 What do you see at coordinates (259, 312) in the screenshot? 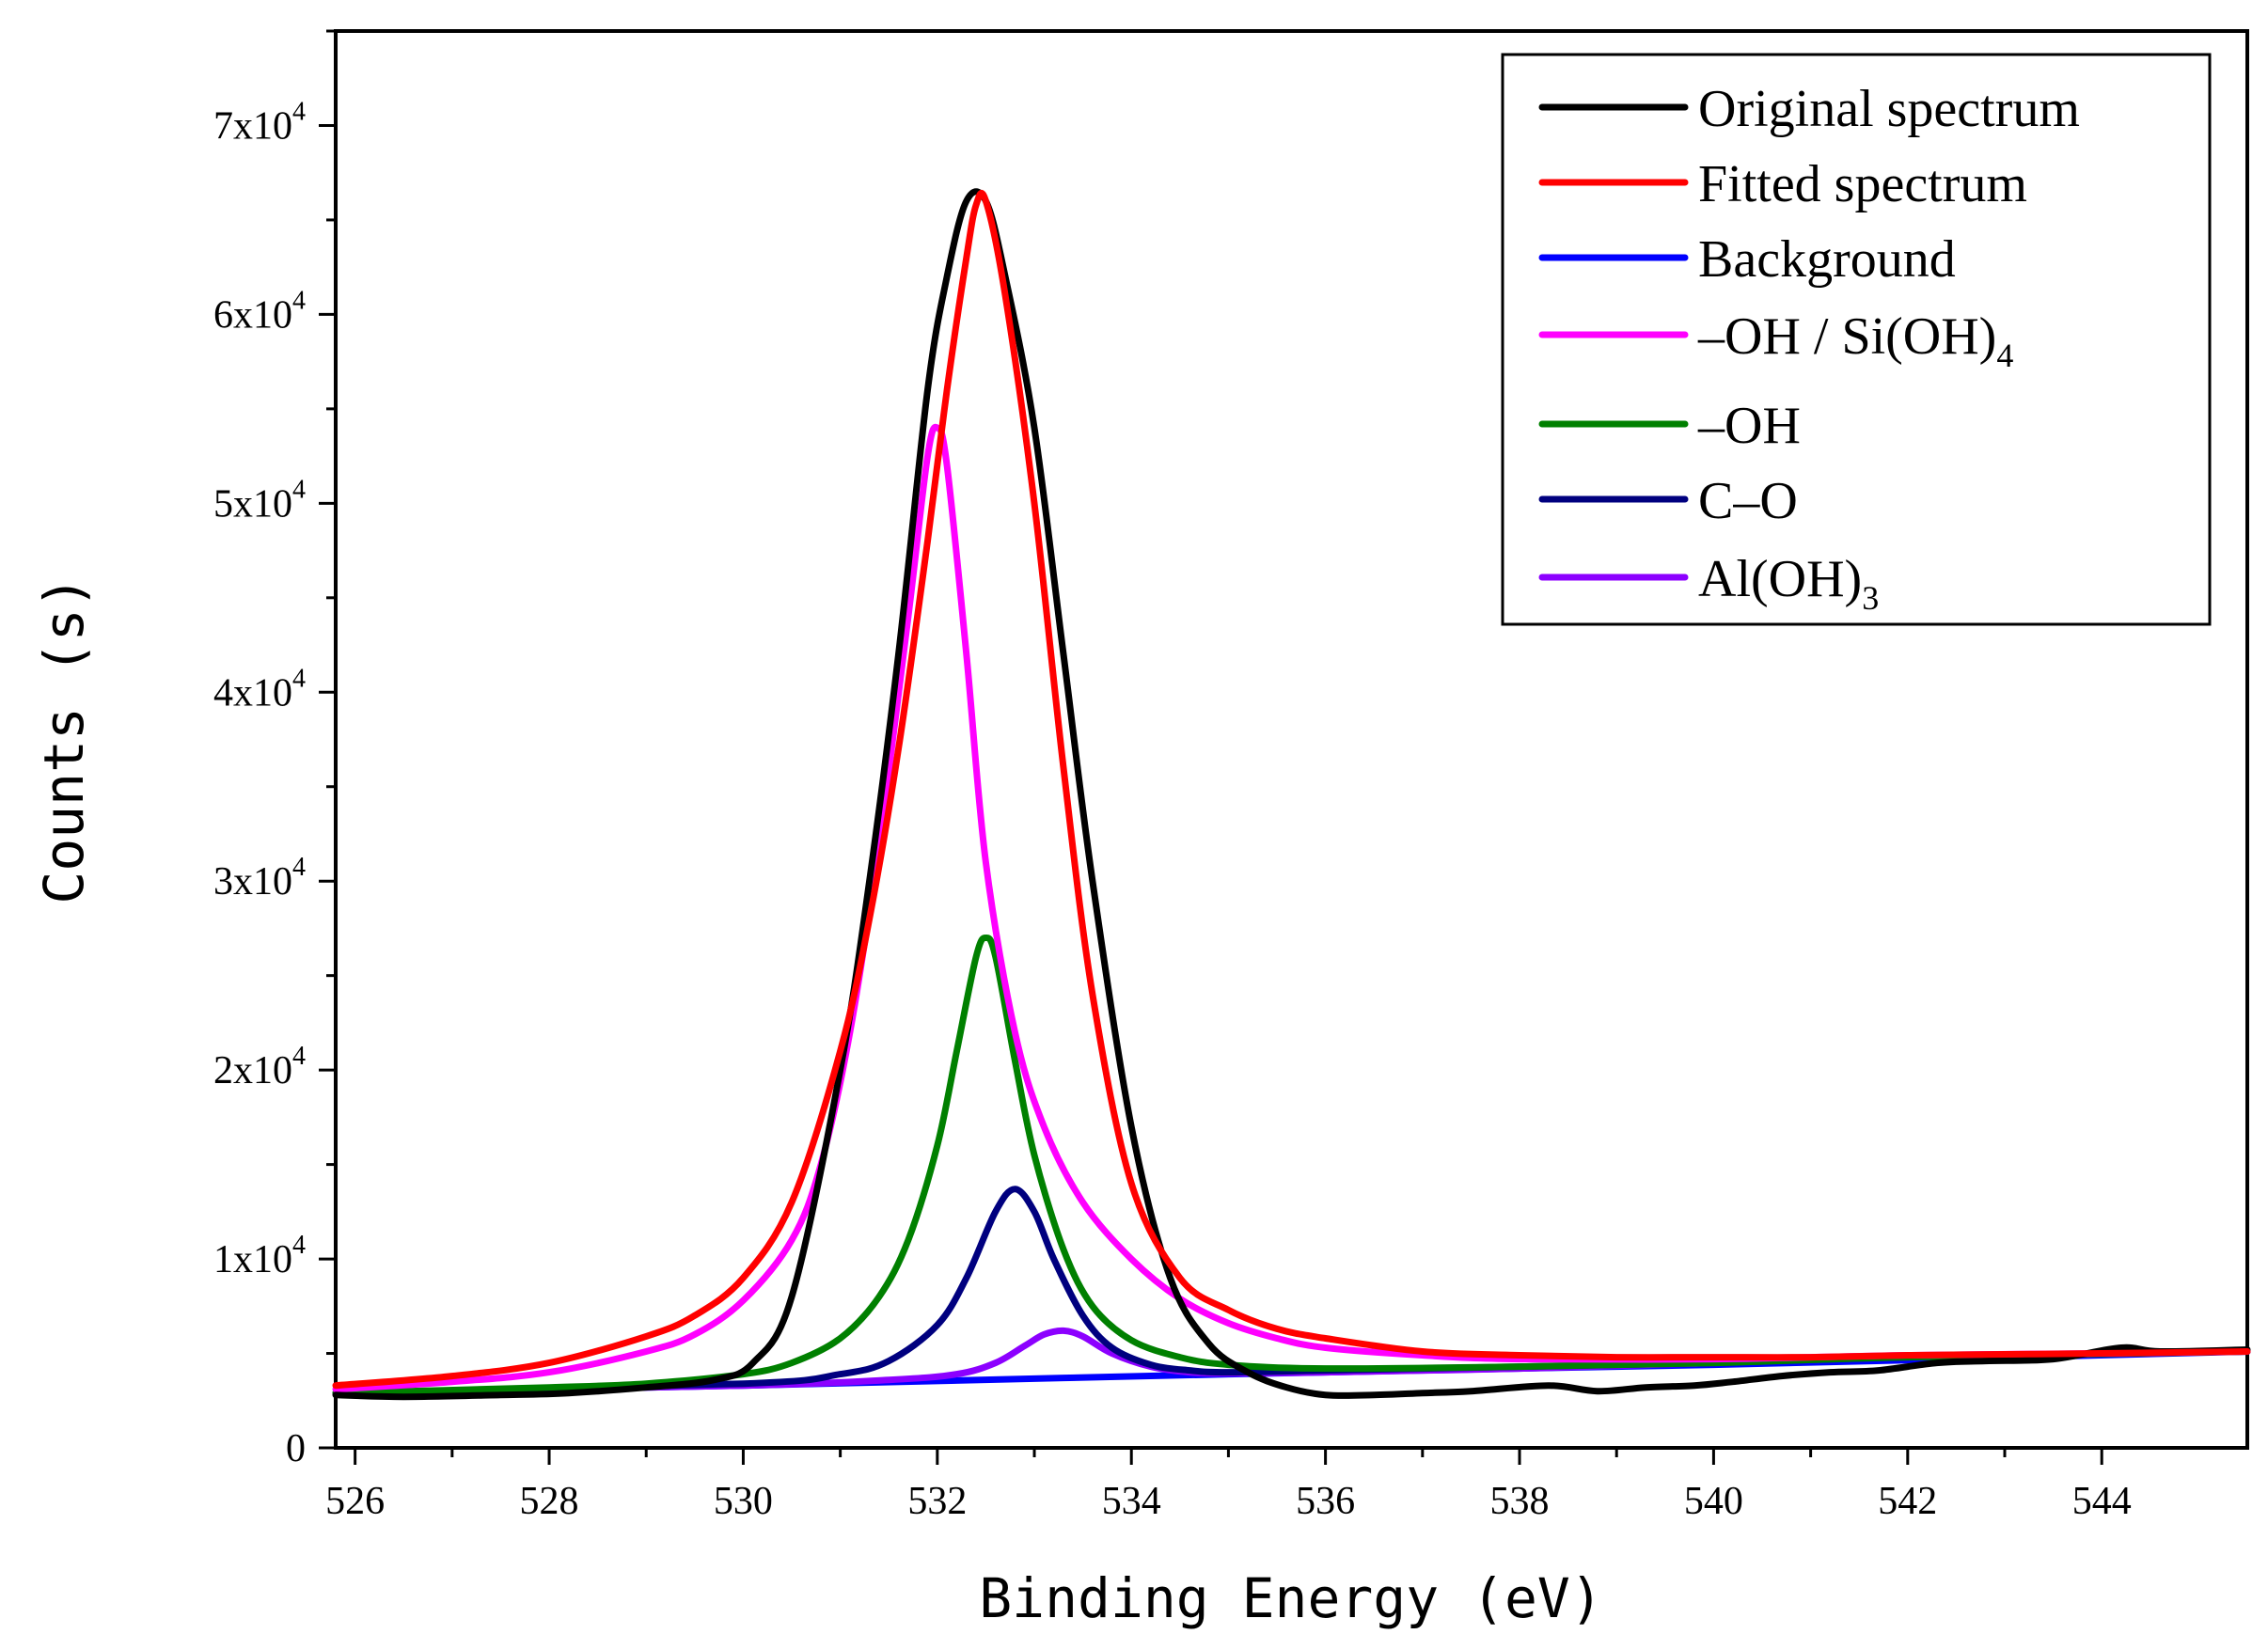
I see `y-tick-label: 6x10⁴` at bounding box center [259, 312].